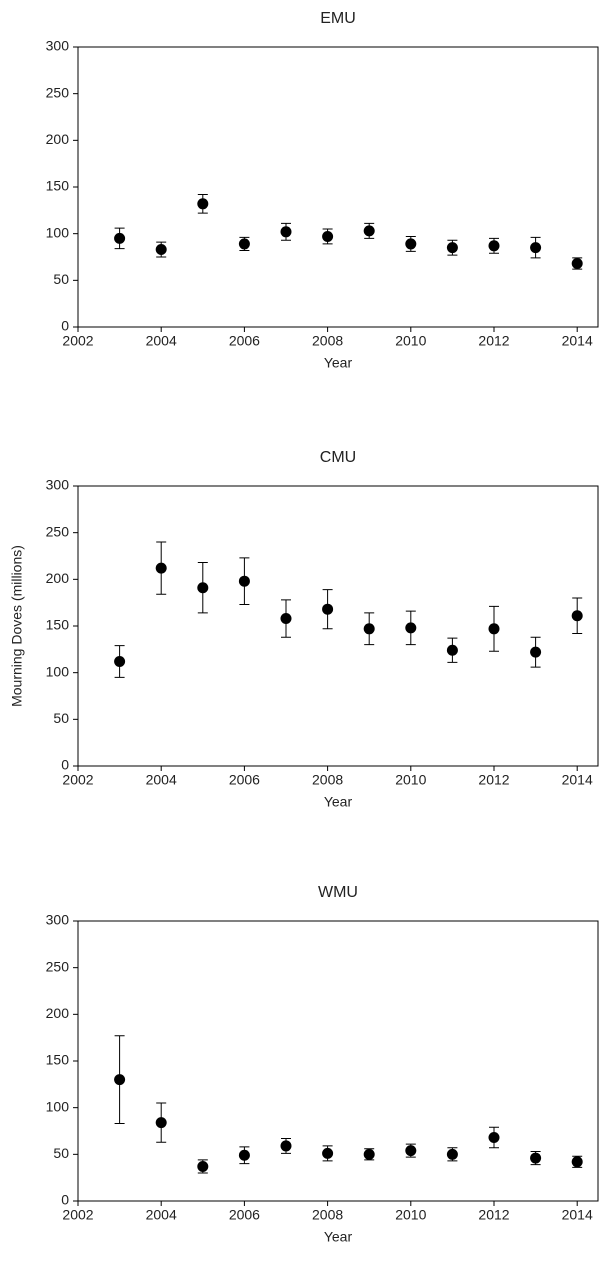  I want to click on y-axis-label: Mourning Doves (millions), so click(17, 626).